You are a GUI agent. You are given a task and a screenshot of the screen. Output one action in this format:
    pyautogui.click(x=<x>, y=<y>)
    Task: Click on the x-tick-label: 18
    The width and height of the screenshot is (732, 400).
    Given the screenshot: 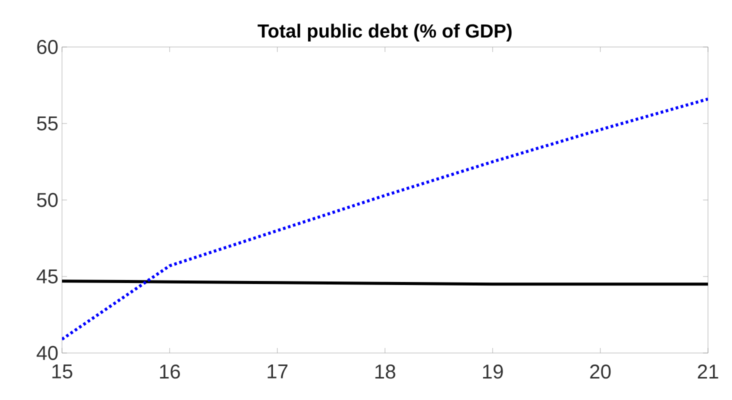 What is the action you would take?
    pyautogui.click(x=385, y=371)
    